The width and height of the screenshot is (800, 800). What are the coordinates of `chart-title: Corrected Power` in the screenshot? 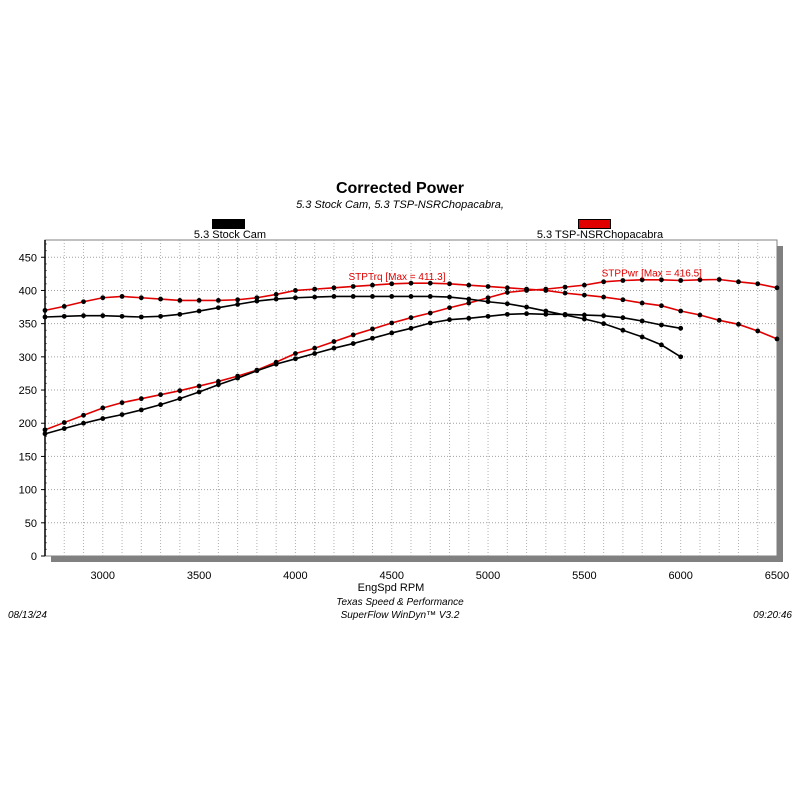 It's located at (400, 188).